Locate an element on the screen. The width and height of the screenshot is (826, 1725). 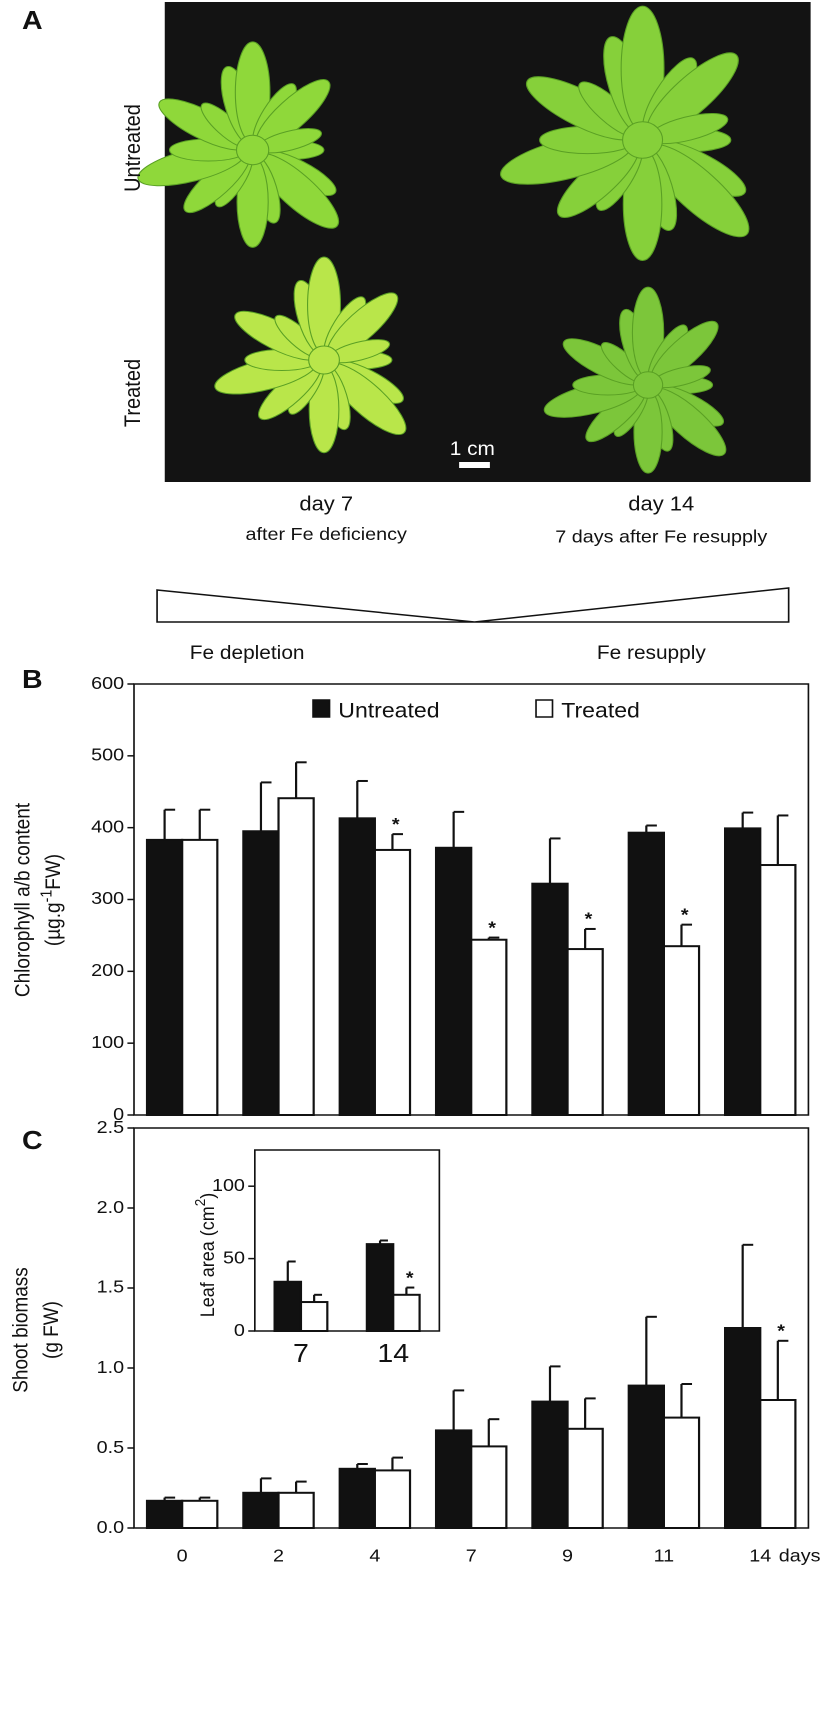
panel-label: B is located at coordinates (32, 679).